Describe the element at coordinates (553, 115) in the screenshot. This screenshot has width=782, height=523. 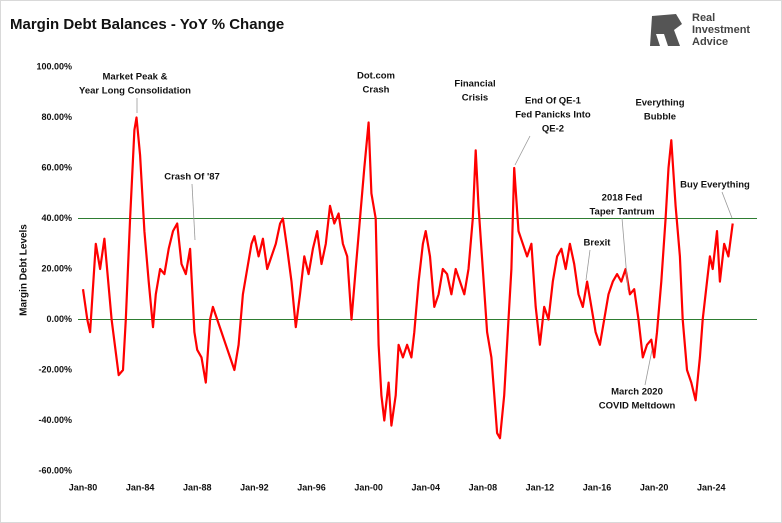
I see `annotation: Fed Panicks Into` at that location.